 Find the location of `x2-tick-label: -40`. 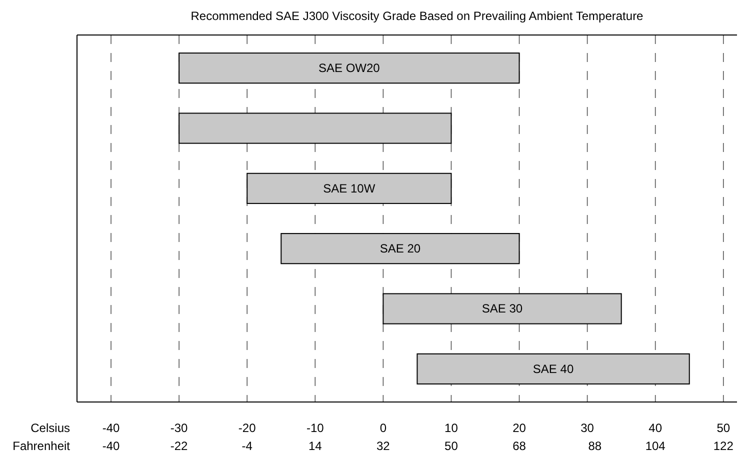

x2-tick-label: -40 is located at coordinates (111, 446).